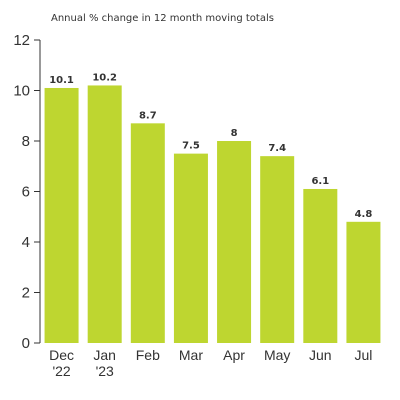 This screenshot has width=400, height=400. What do you see at coordinates (21, 40) in the screenshot?
I see `y-tick-label: 12` at bounding box center [21, 40].